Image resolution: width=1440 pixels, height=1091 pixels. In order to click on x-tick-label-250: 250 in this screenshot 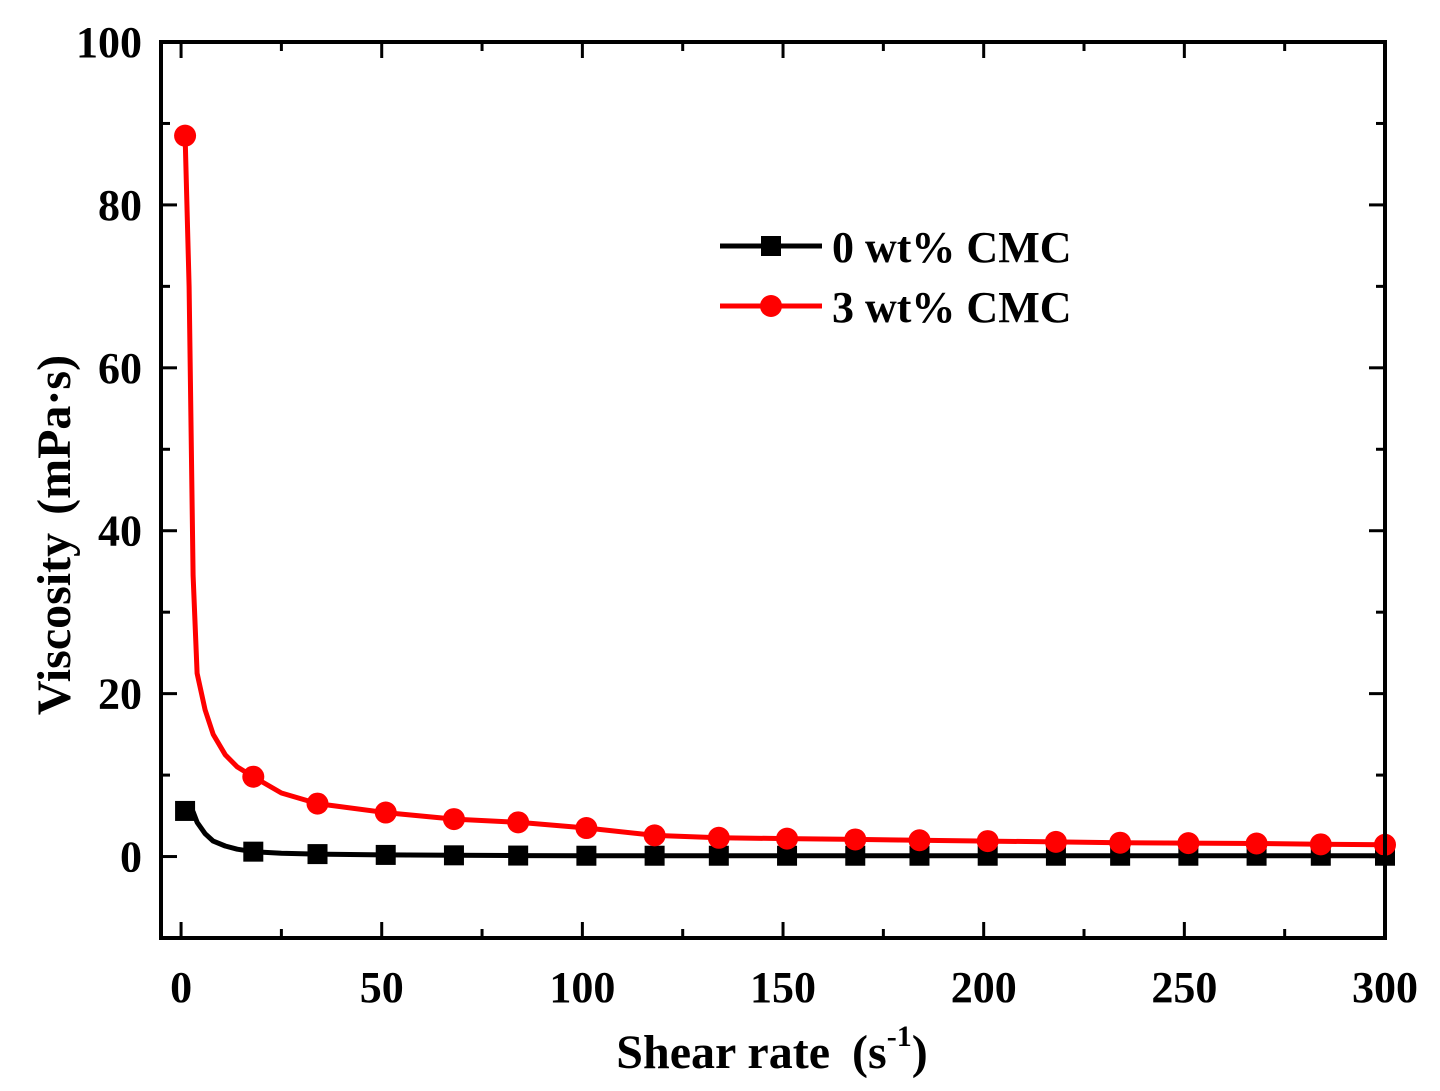, I will do `click(1184, 987)`.